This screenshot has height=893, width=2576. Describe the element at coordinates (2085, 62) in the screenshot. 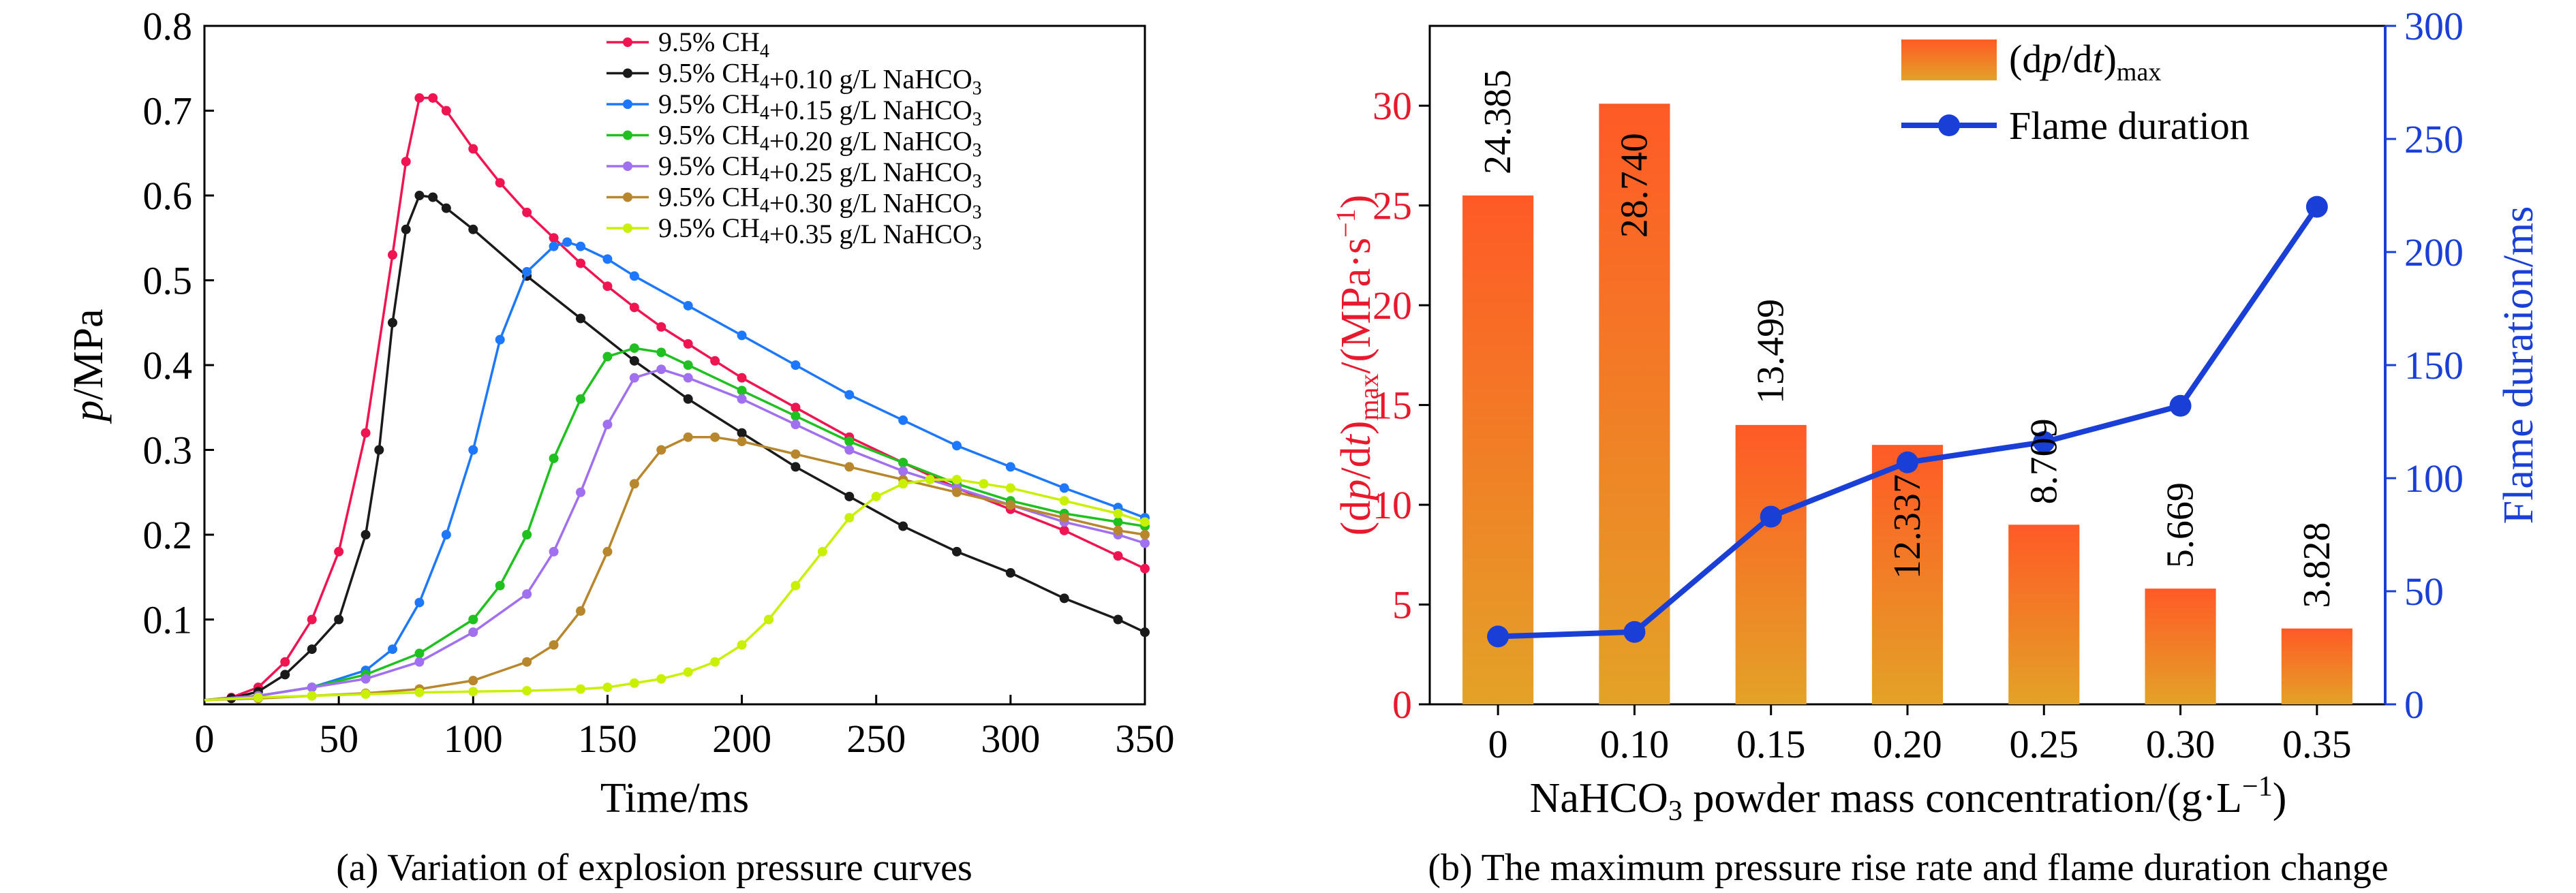

I see `legend-bar-label: (dp/dt)max` at that location.